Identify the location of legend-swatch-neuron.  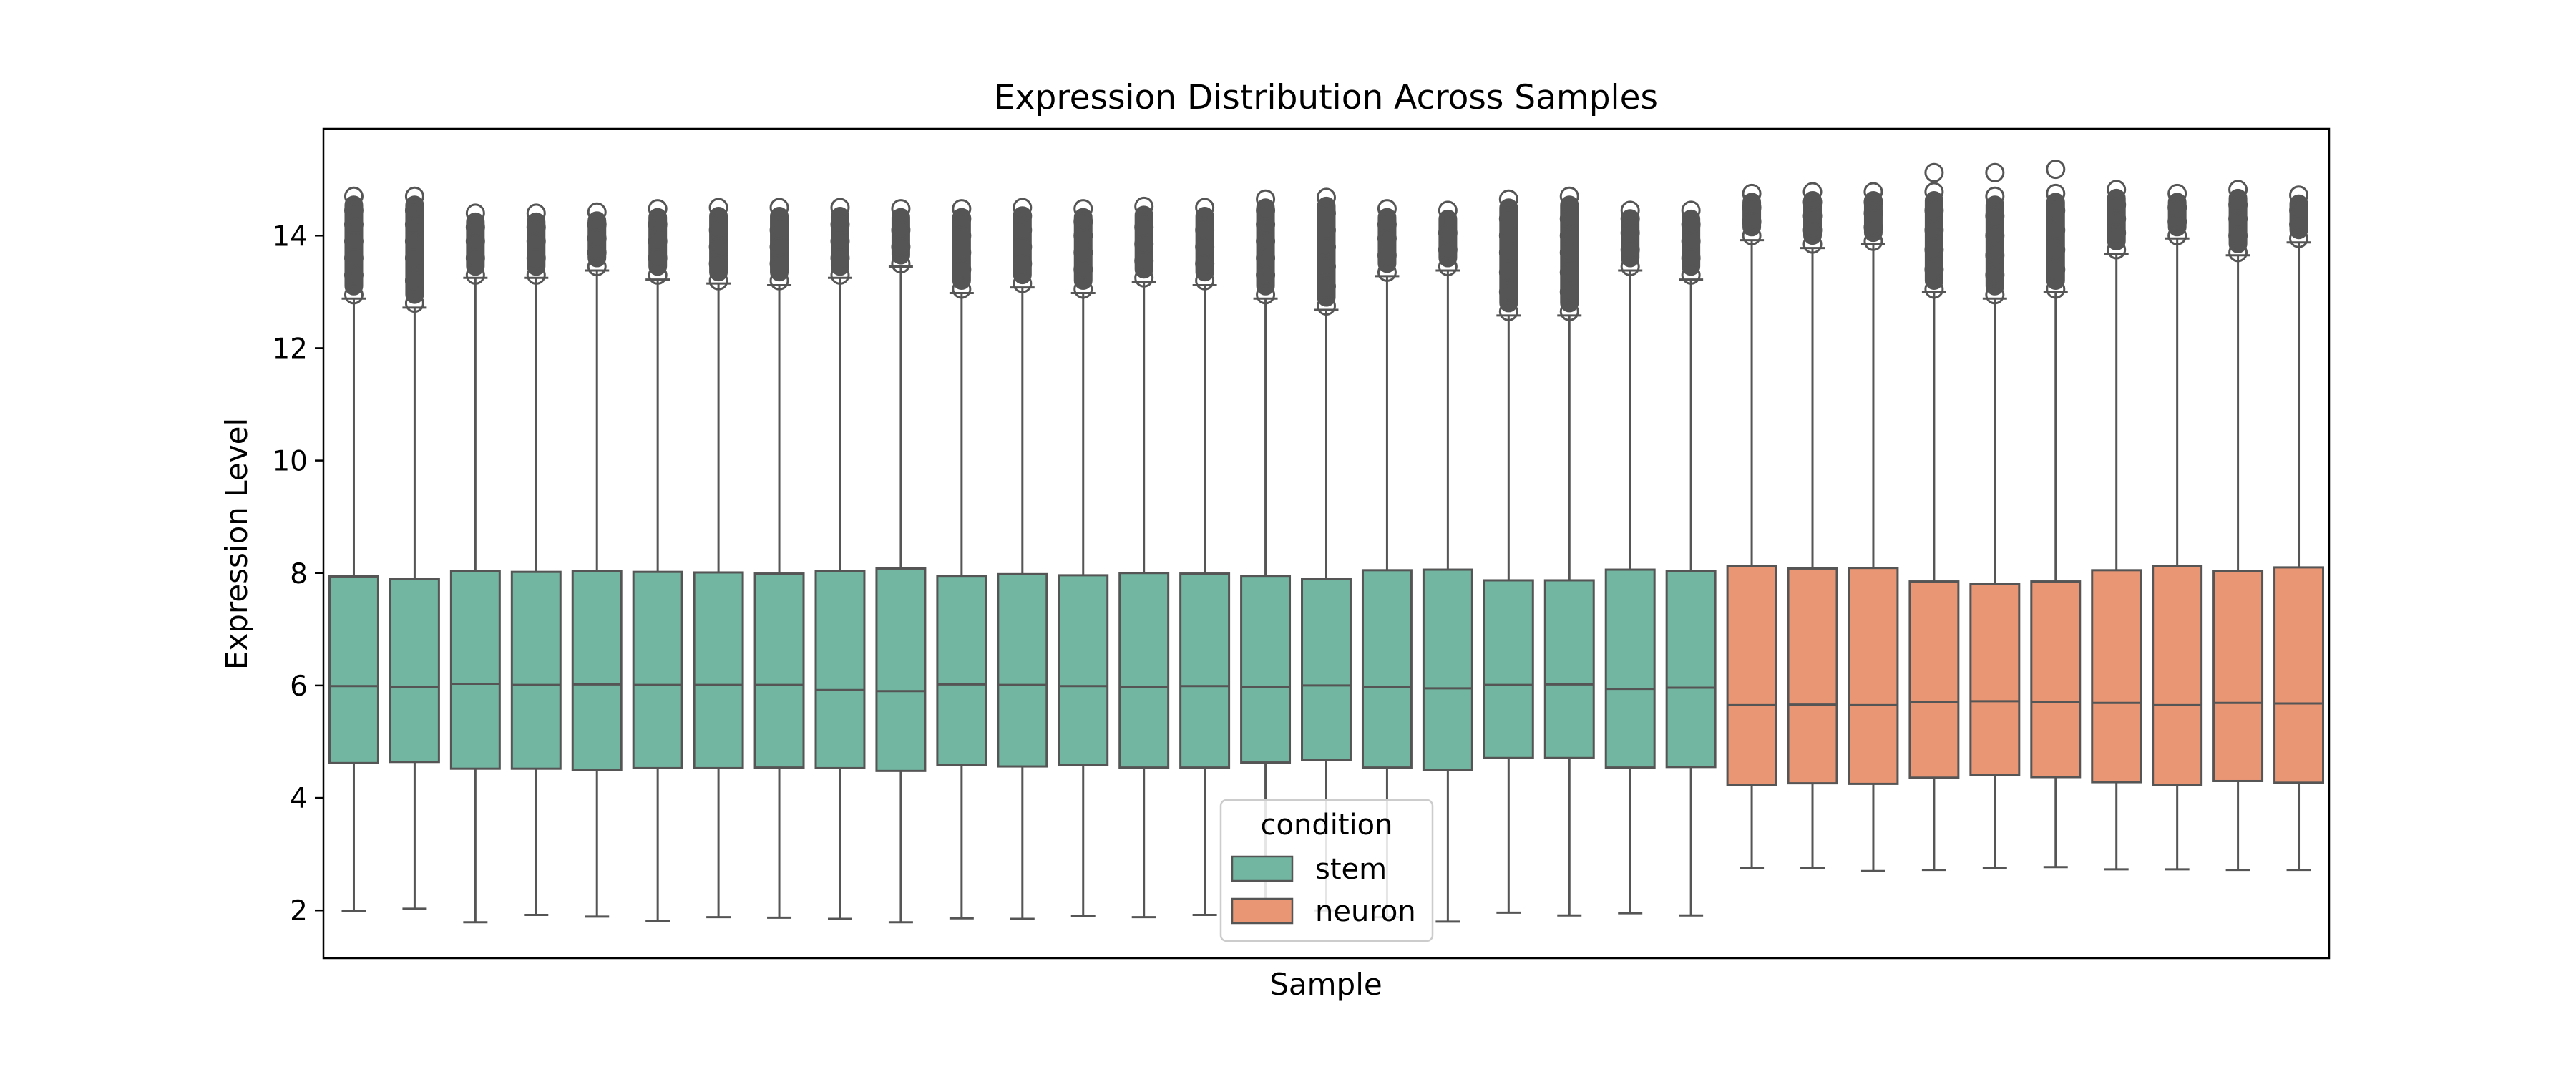
(1262, 911).